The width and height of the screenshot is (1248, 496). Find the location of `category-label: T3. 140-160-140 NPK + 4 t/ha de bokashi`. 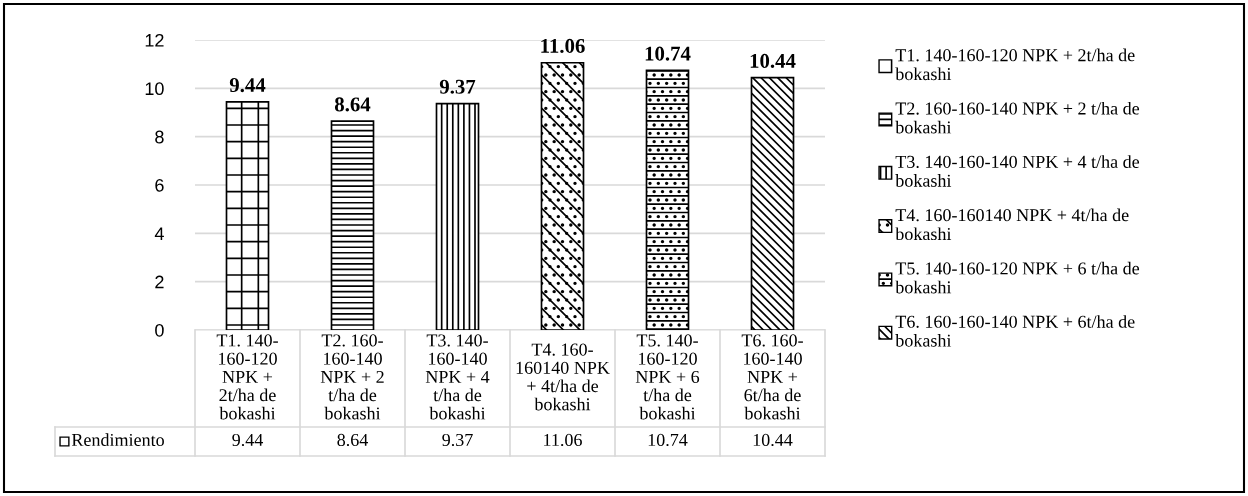

category-label: T3. 140-160-140 NPK + 4 t/ha de bokashi is located at coordinates (1017, 171).